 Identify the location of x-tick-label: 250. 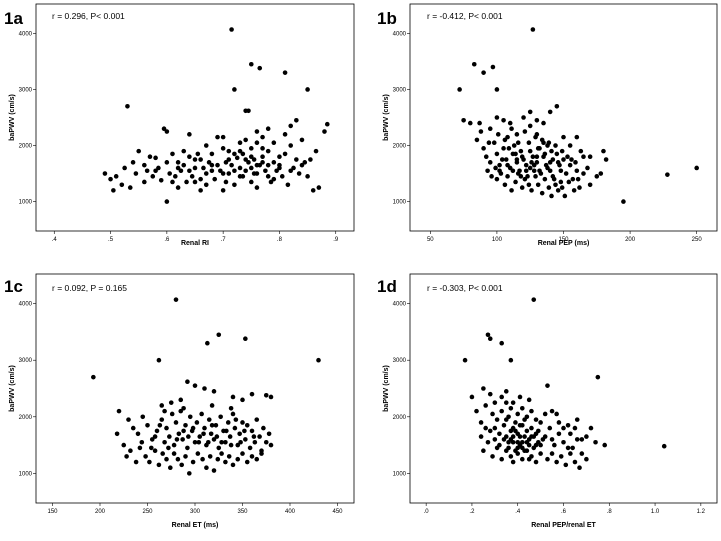
(147, 512).